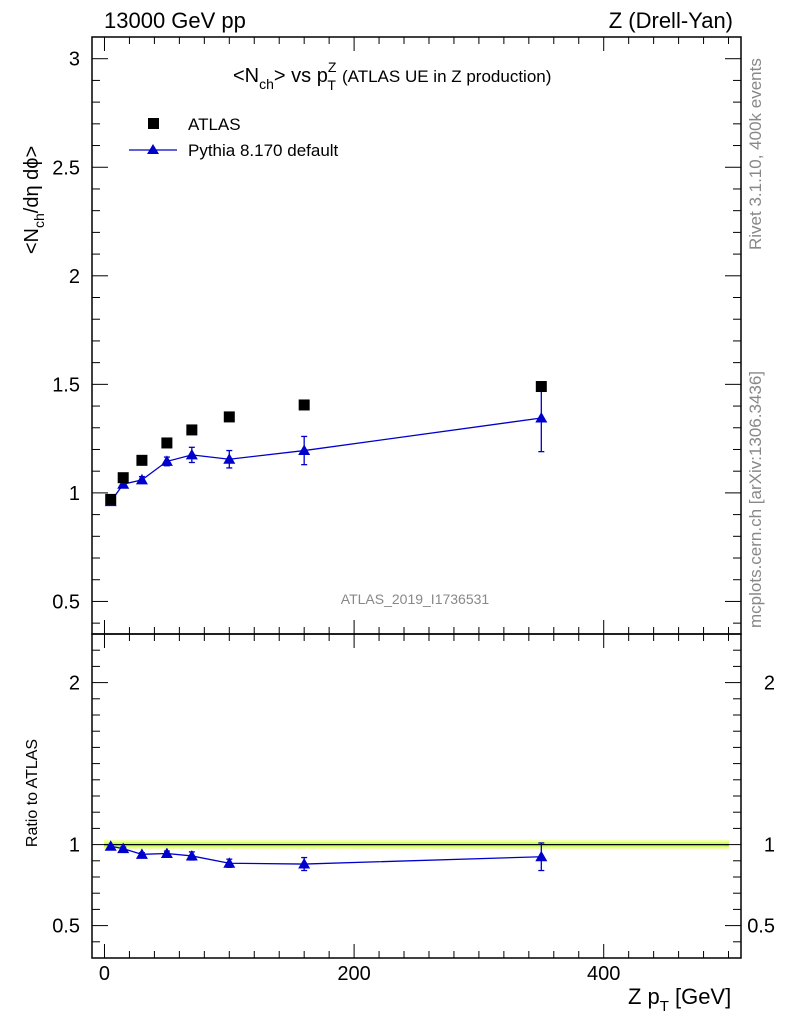  Describe the element at coordinates (153, 123) in the screenshot. I see `legend-atlas-marker` at that location.